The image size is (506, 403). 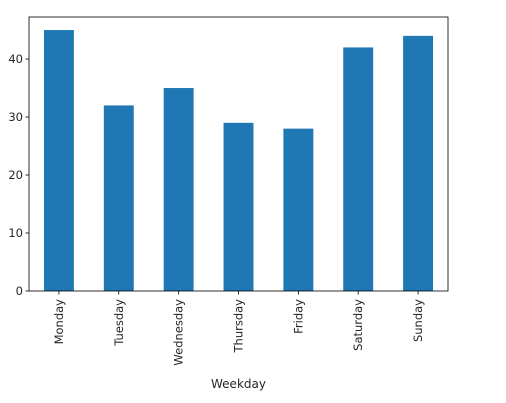 I want to click on x-axis-label: Weekday, so click(x=238, y=384).